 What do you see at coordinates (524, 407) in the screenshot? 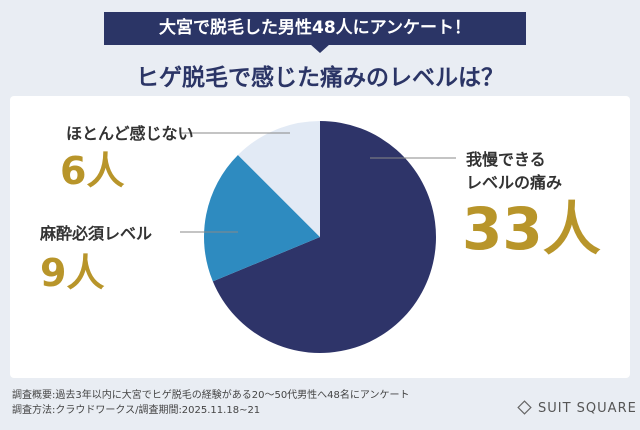
I see `logo-icon` at bounding box center [524, 407].